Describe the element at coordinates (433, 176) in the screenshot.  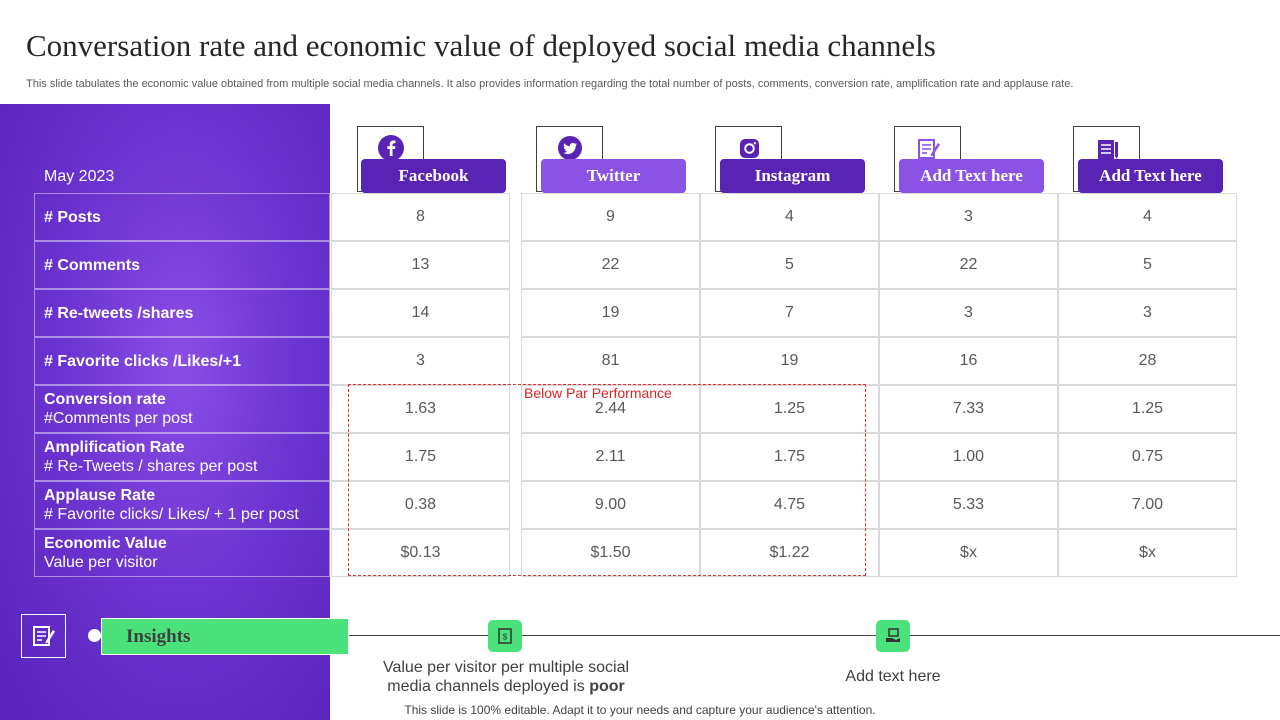
I see `channel-header-facebook: Facebook` at that location.